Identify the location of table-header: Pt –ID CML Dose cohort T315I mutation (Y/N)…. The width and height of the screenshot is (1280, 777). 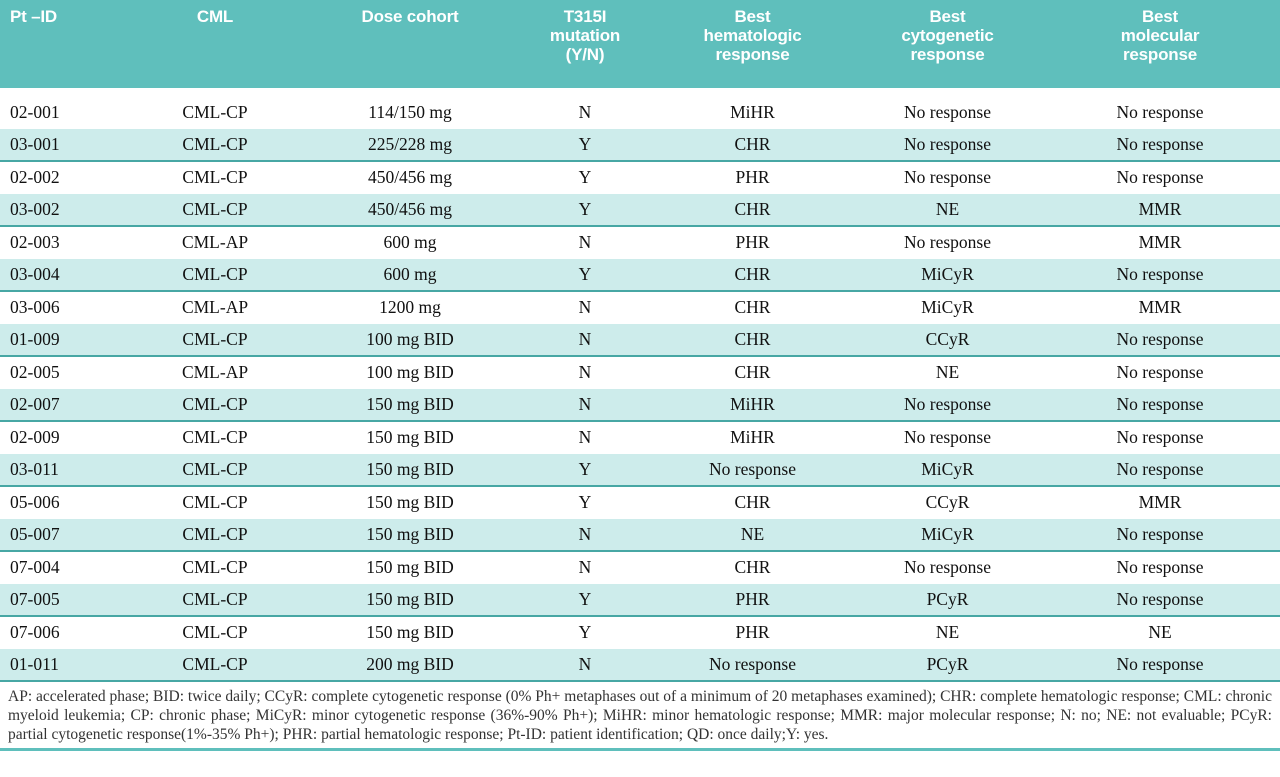
(640, 48).